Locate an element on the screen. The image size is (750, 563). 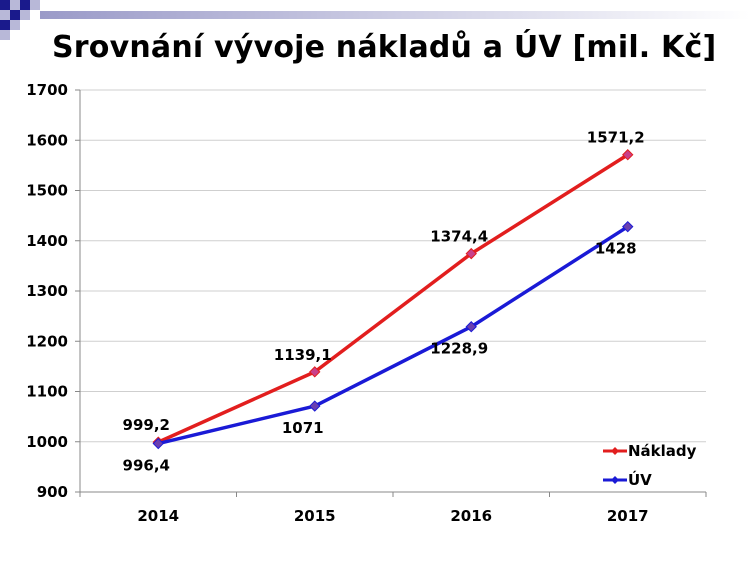
y-tick-label: 1400 is located at coordinates (47, 241).